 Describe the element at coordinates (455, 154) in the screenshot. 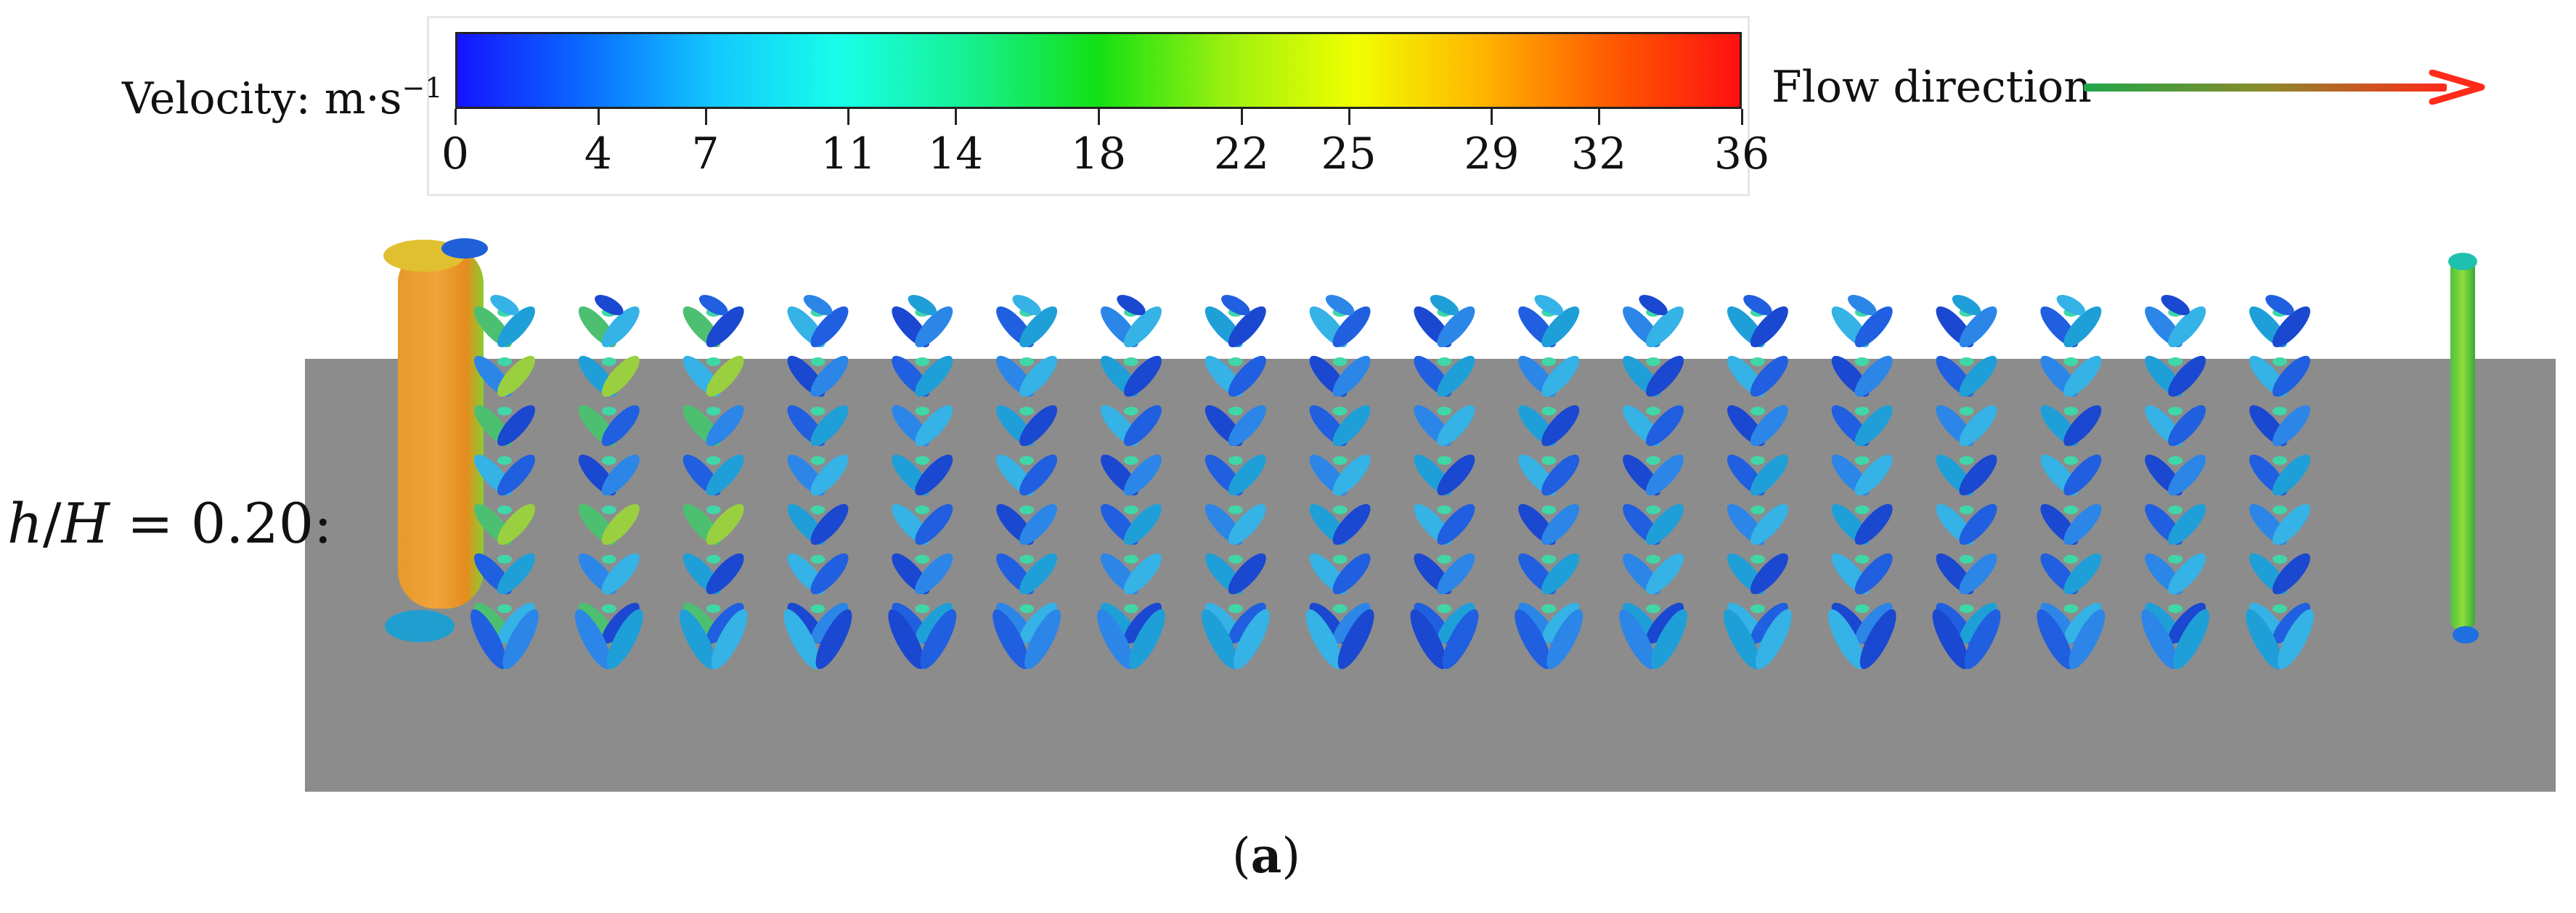

I see `colorbar-tick-label: 0` at that location.